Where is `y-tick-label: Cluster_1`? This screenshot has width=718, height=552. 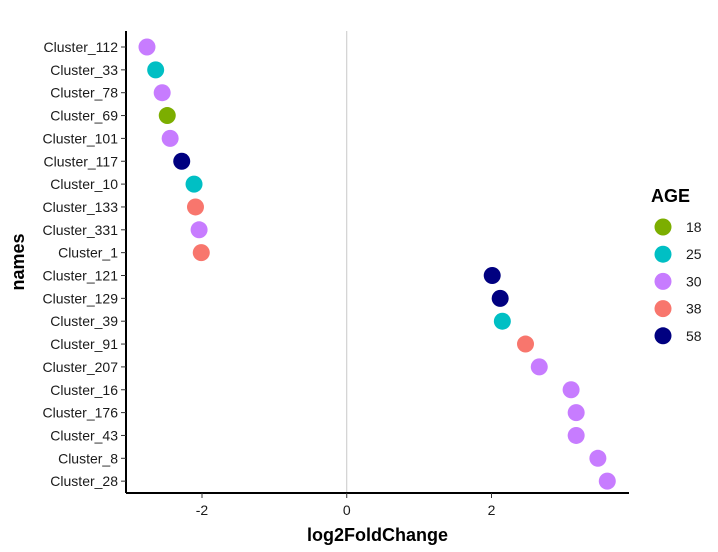 y-tick-label: Cluster_1 is located at coordinates (88, 253).